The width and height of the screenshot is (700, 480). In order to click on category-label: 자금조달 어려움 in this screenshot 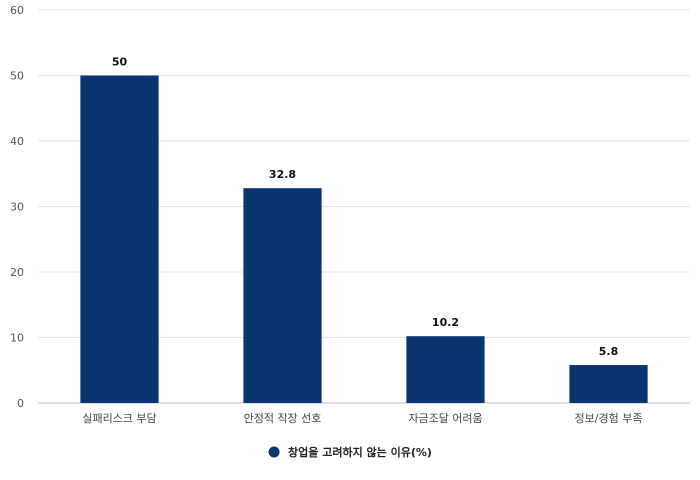, I will do `click(445, 418)`.